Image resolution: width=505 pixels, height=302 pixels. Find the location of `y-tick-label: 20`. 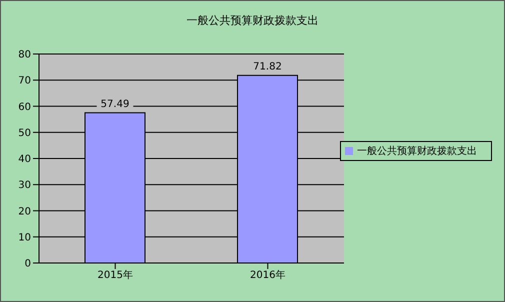

y-tick-label: 20 is located at coordinates (24, 212).